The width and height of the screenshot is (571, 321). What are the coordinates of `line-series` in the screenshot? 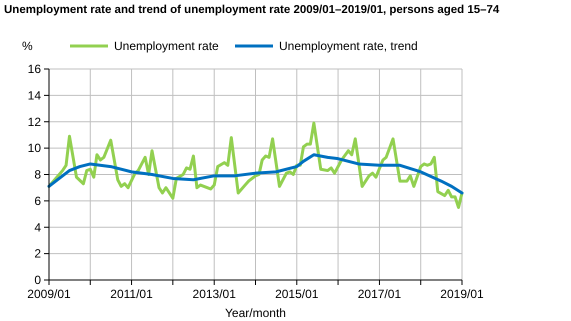 It's located at (256, 173).